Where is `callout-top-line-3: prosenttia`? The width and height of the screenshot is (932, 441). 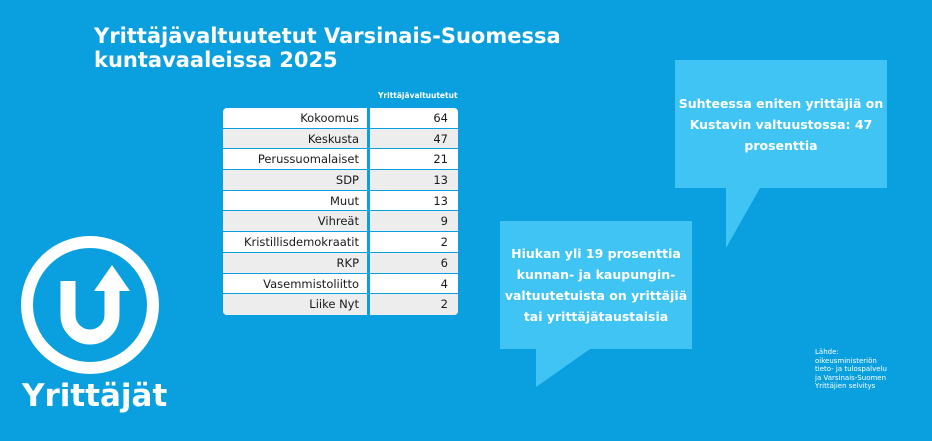
callout-top-line-3: prosenttia is located at coordinates (781, 145).